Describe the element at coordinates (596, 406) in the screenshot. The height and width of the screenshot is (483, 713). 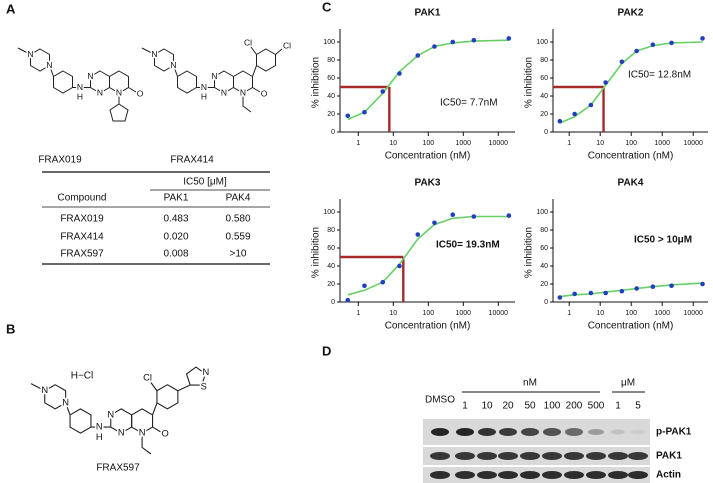
I see `dose-label: 500` at that location.